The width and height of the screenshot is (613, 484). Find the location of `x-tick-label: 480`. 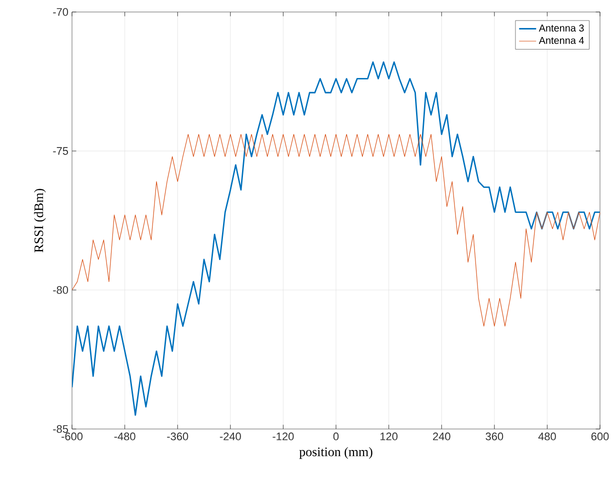

x-tick-label: 480 is located at coordinates (547, 436).